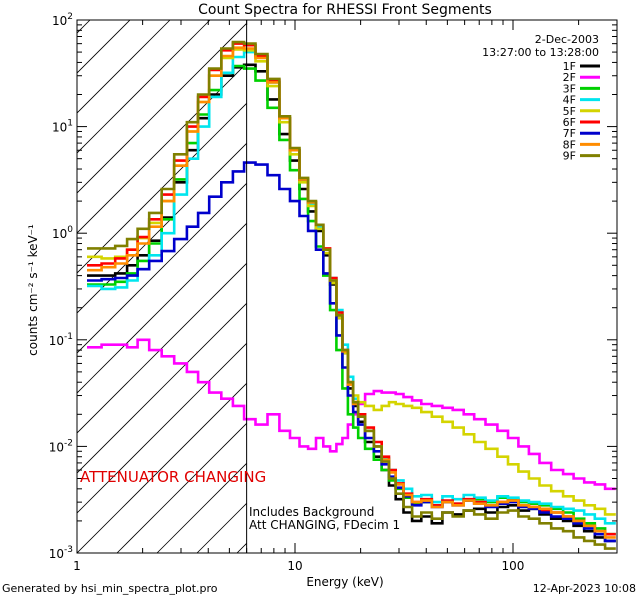 This screenshot has width=640, height=600. What do you see at coordinates (569, 111) in the screenshot?
I see `legend-label-5F: 5F` at bounding box center [569, 111].